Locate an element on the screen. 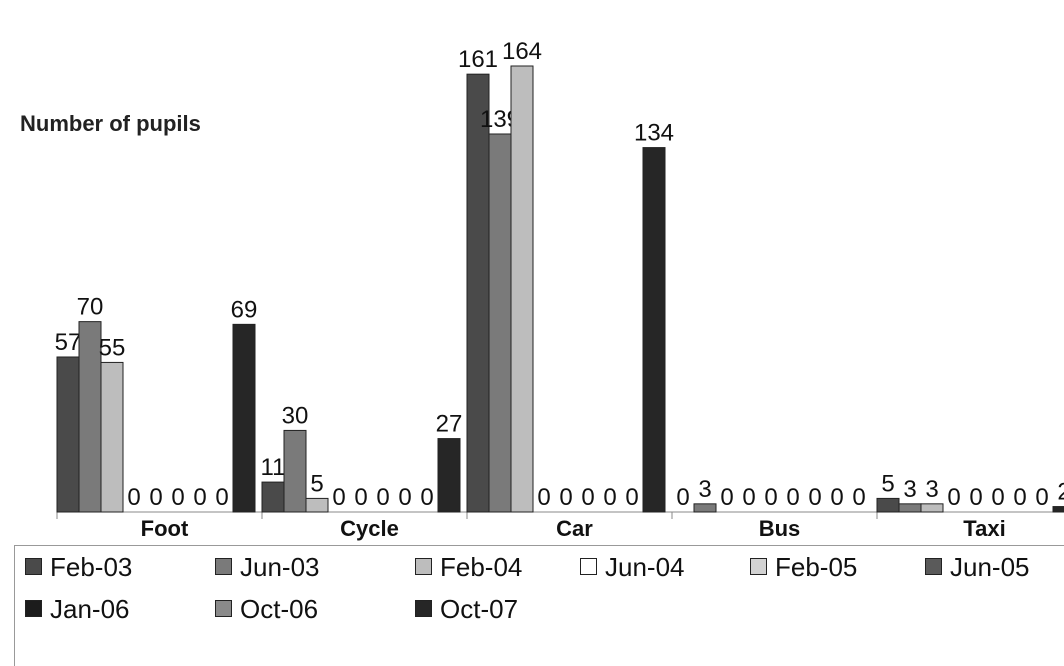 The image size is (1064, 666). legend-label: Jun-04 is located at coordinates (645, 567).